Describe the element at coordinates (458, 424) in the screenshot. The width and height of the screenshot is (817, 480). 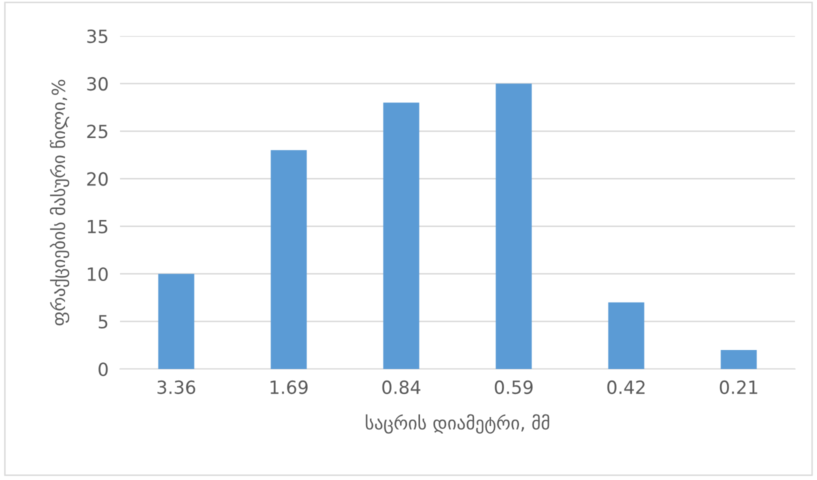
I see `x-axis-title: საცრის დიამეტრი, მმ` at that location.